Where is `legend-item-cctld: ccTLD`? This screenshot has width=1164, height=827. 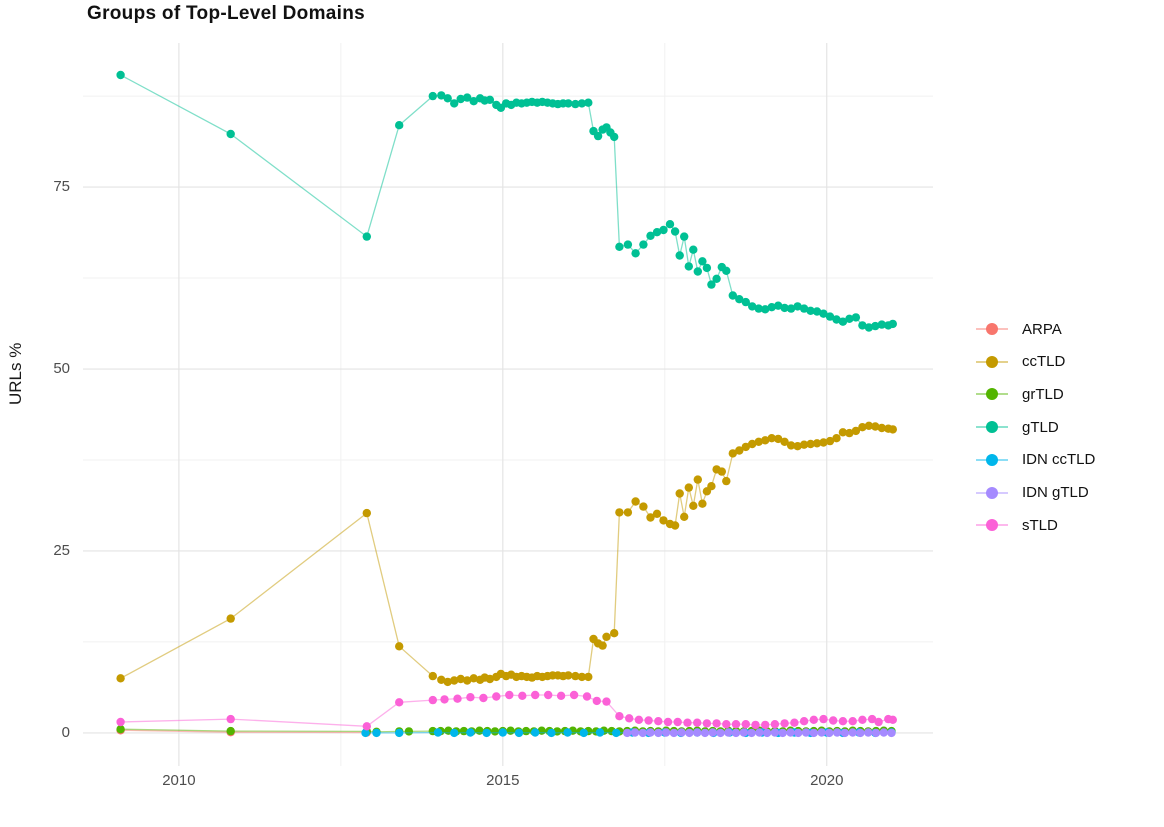
legend-item-cctld: ccTLD is located at coordinates (1020, 362).